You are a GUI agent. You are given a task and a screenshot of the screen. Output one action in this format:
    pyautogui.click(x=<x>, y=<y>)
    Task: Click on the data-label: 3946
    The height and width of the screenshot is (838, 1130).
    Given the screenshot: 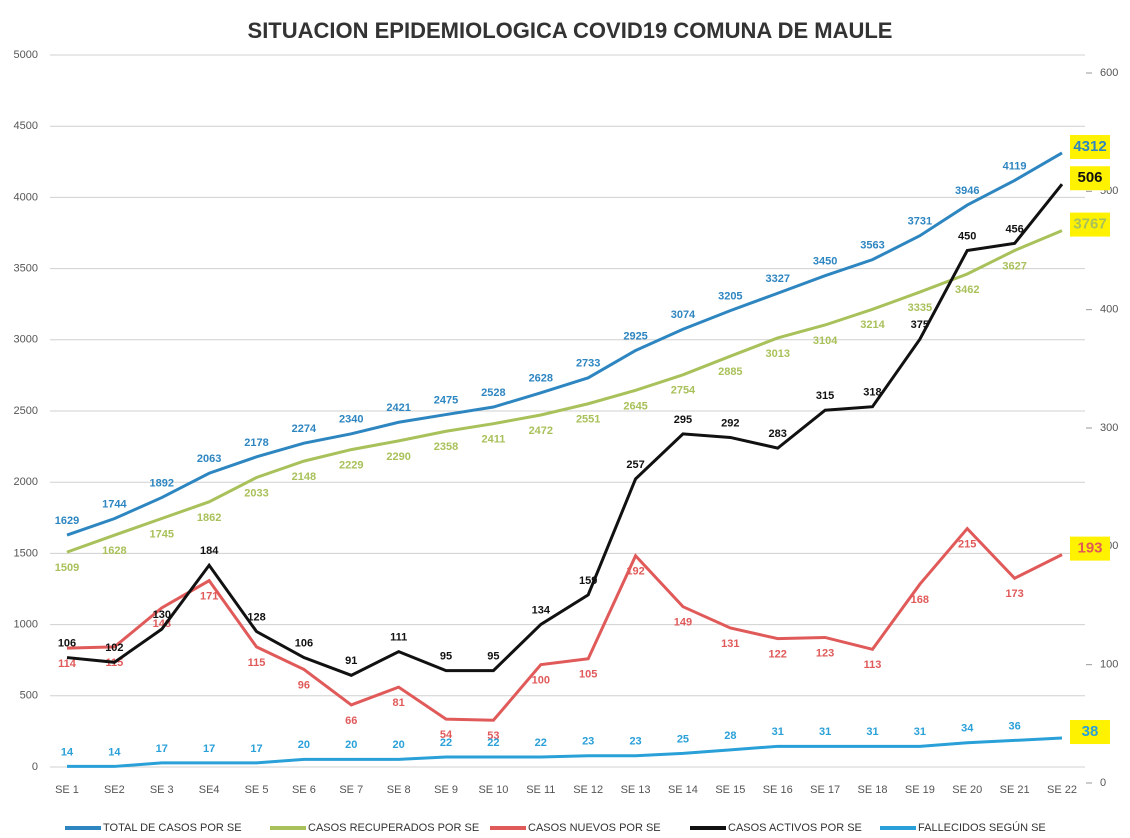 What is the action you would take?
    pyautogui.click(x=967, y=191)
    